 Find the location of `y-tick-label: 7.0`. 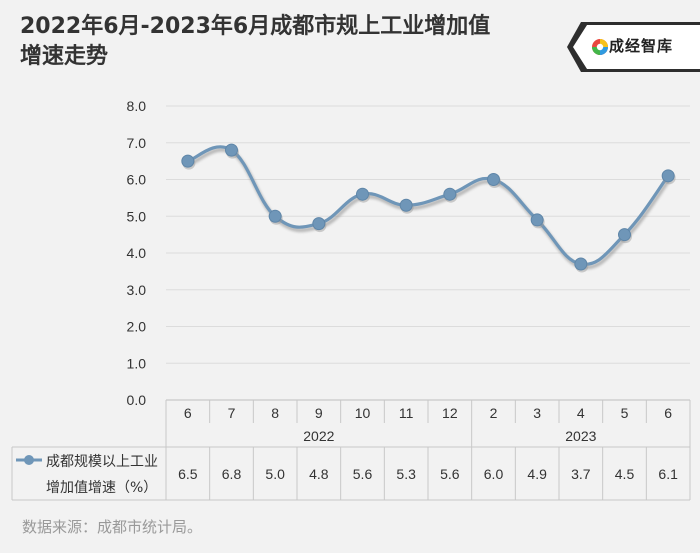

y-tick-label: 7.0 is located at coordinates (137, 143).